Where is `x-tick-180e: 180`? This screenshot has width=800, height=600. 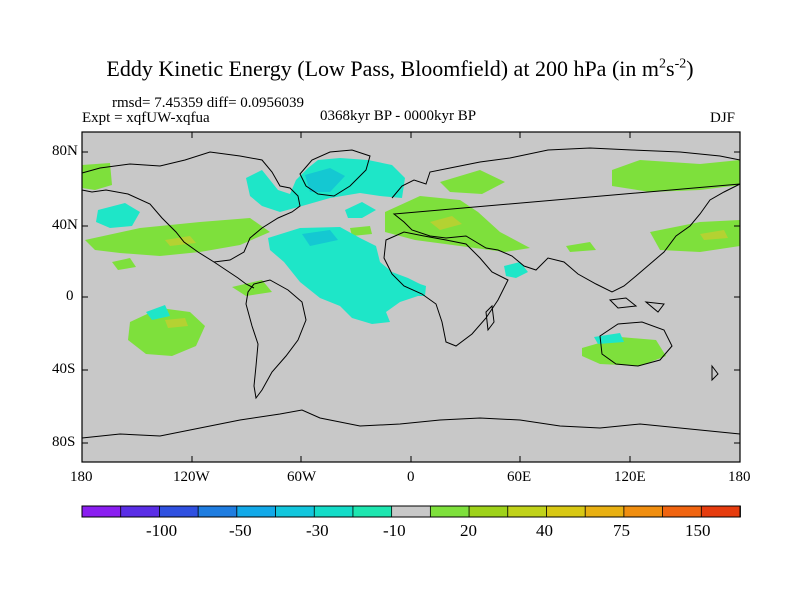
x-tick-180e: 180 is located at coordinates (739, 477).